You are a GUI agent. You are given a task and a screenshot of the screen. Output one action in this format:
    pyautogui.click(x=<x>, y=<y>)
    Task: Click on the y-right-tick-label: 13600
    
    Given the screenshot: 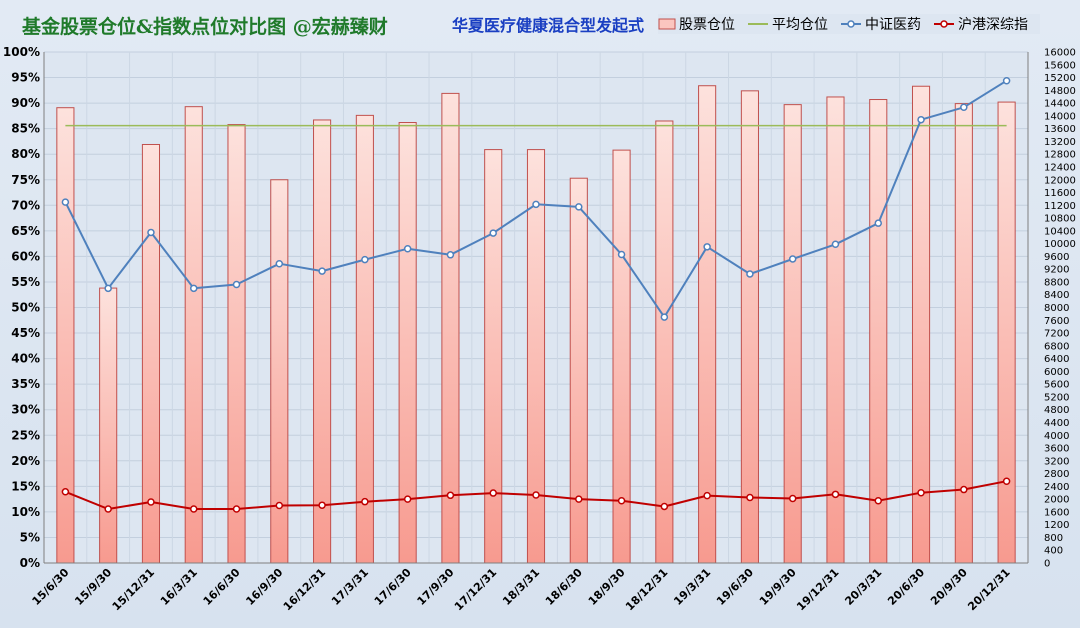 What is the action you would take?
    pyautogui.click(x=1060, y=129)
    